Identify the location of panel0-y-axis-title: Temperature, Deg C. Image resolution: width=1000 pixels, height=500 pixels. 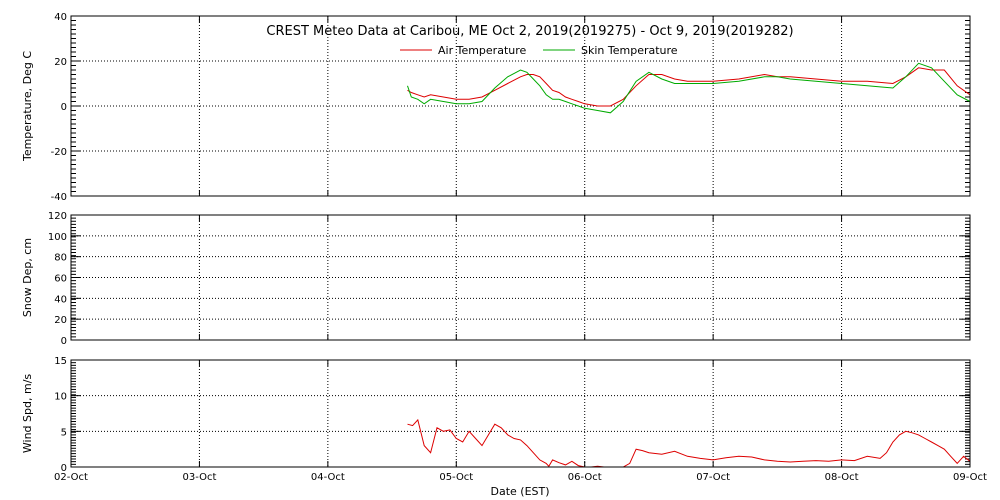
(27, 106).